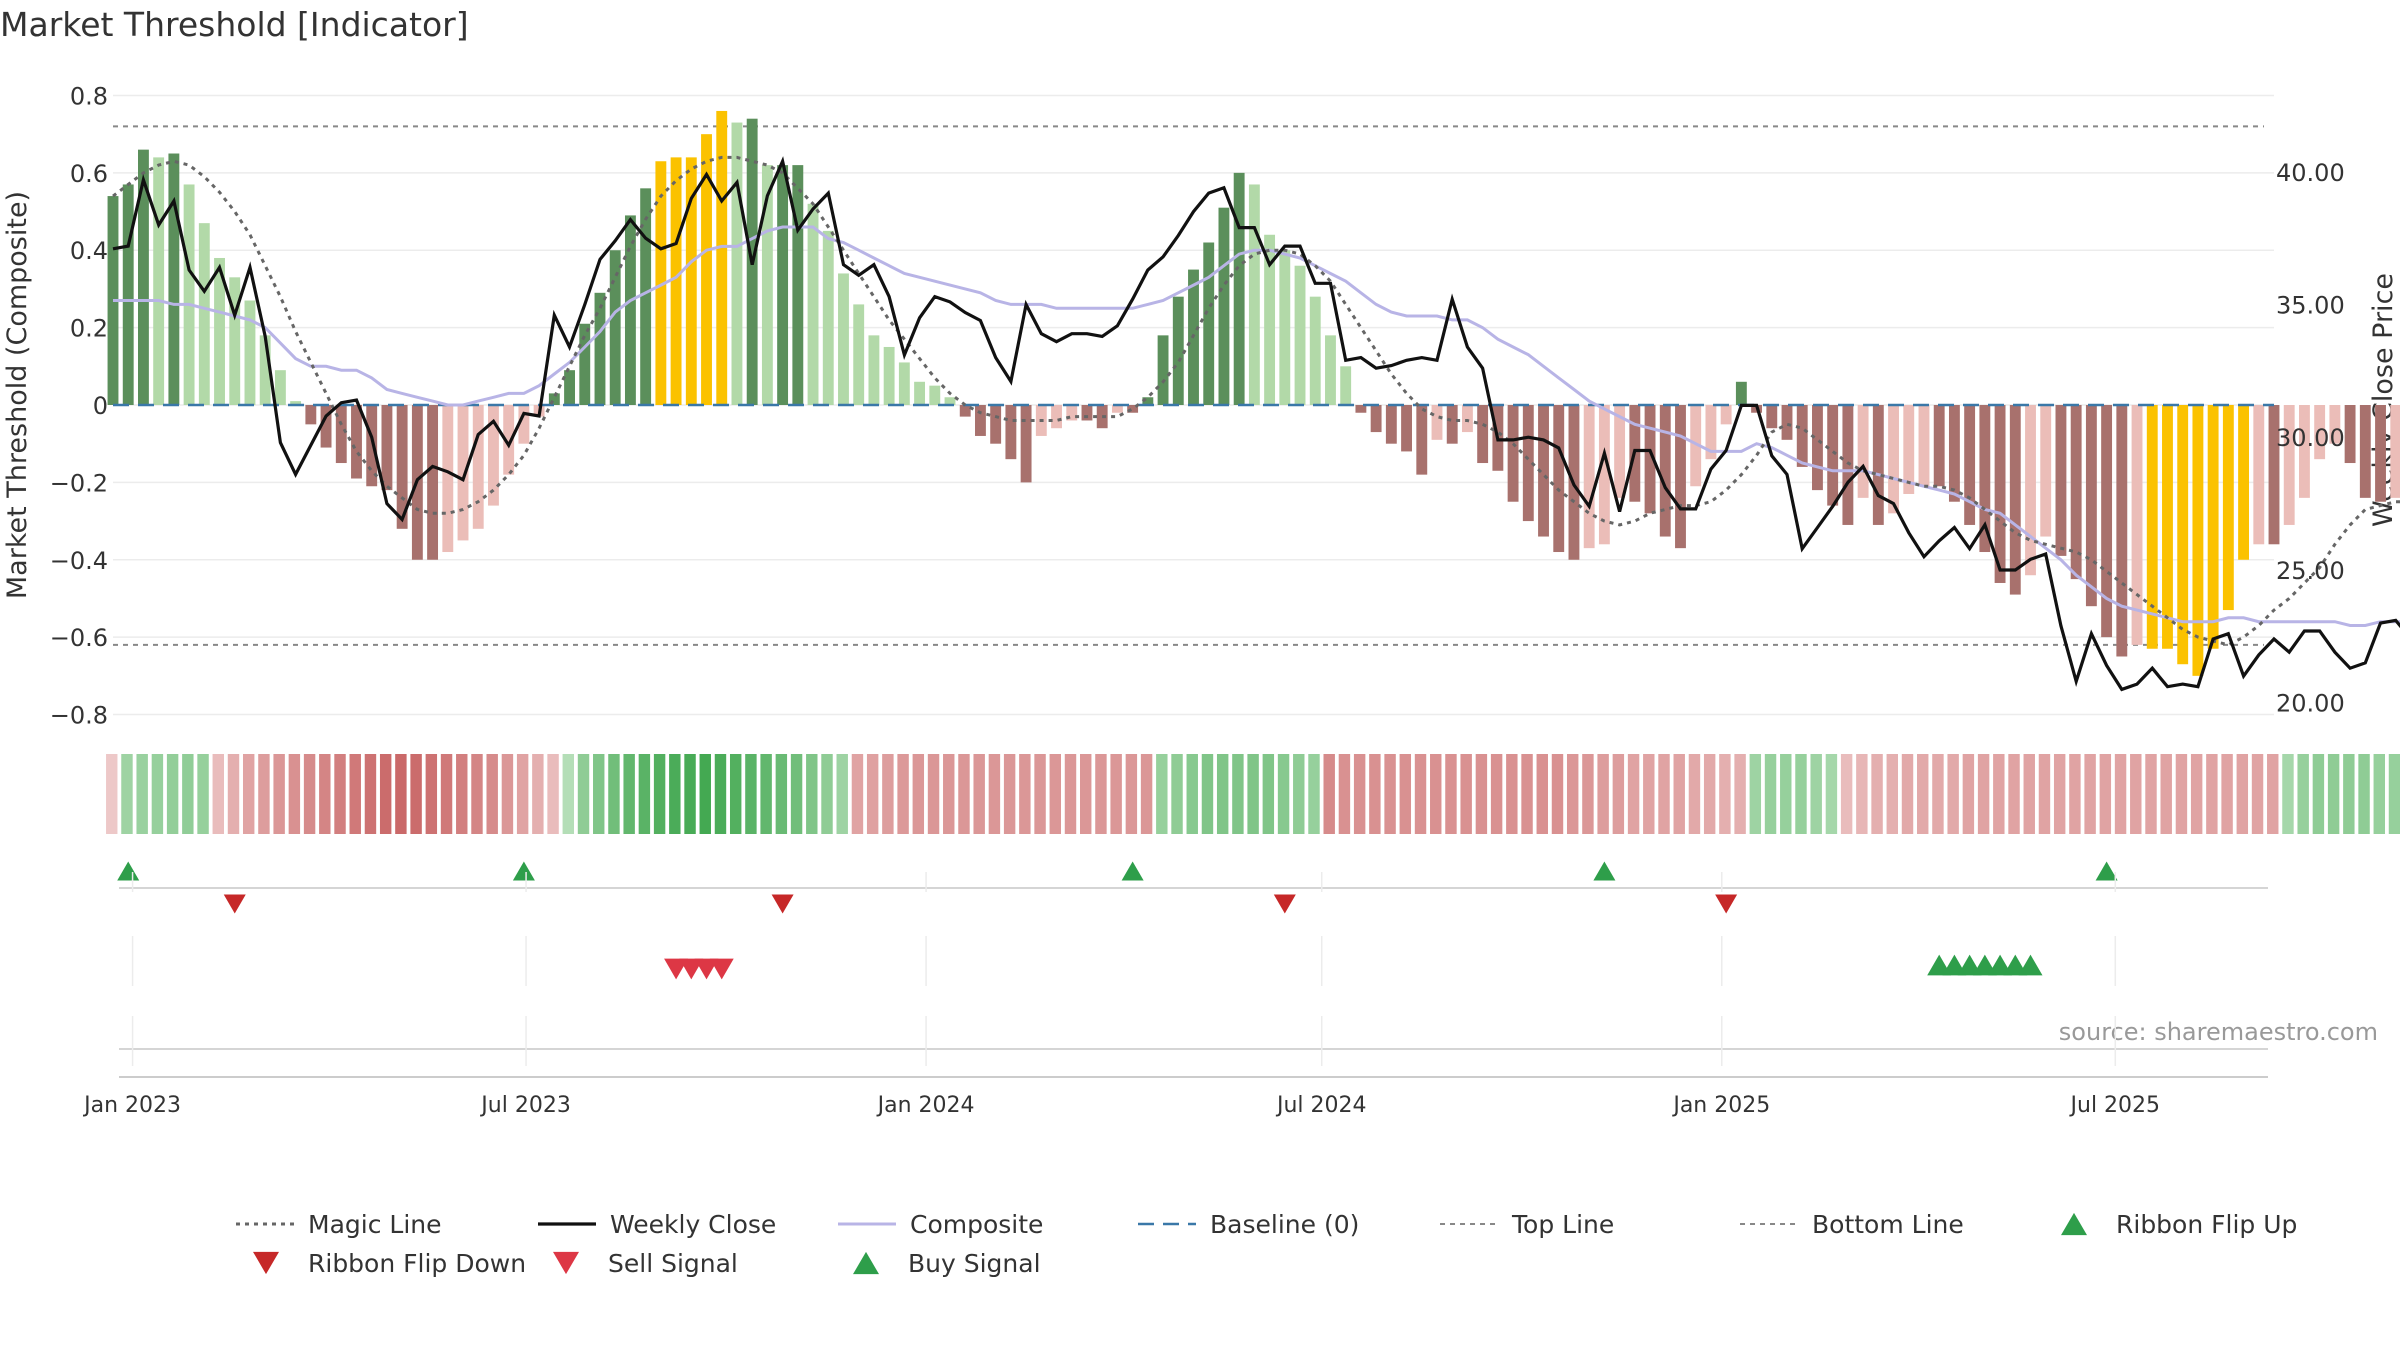  What do you see at coordinates (1284, 1224) in the screenshot?
I see `legend-label: Baseline (0)` at bounding box center [1284, 1224].